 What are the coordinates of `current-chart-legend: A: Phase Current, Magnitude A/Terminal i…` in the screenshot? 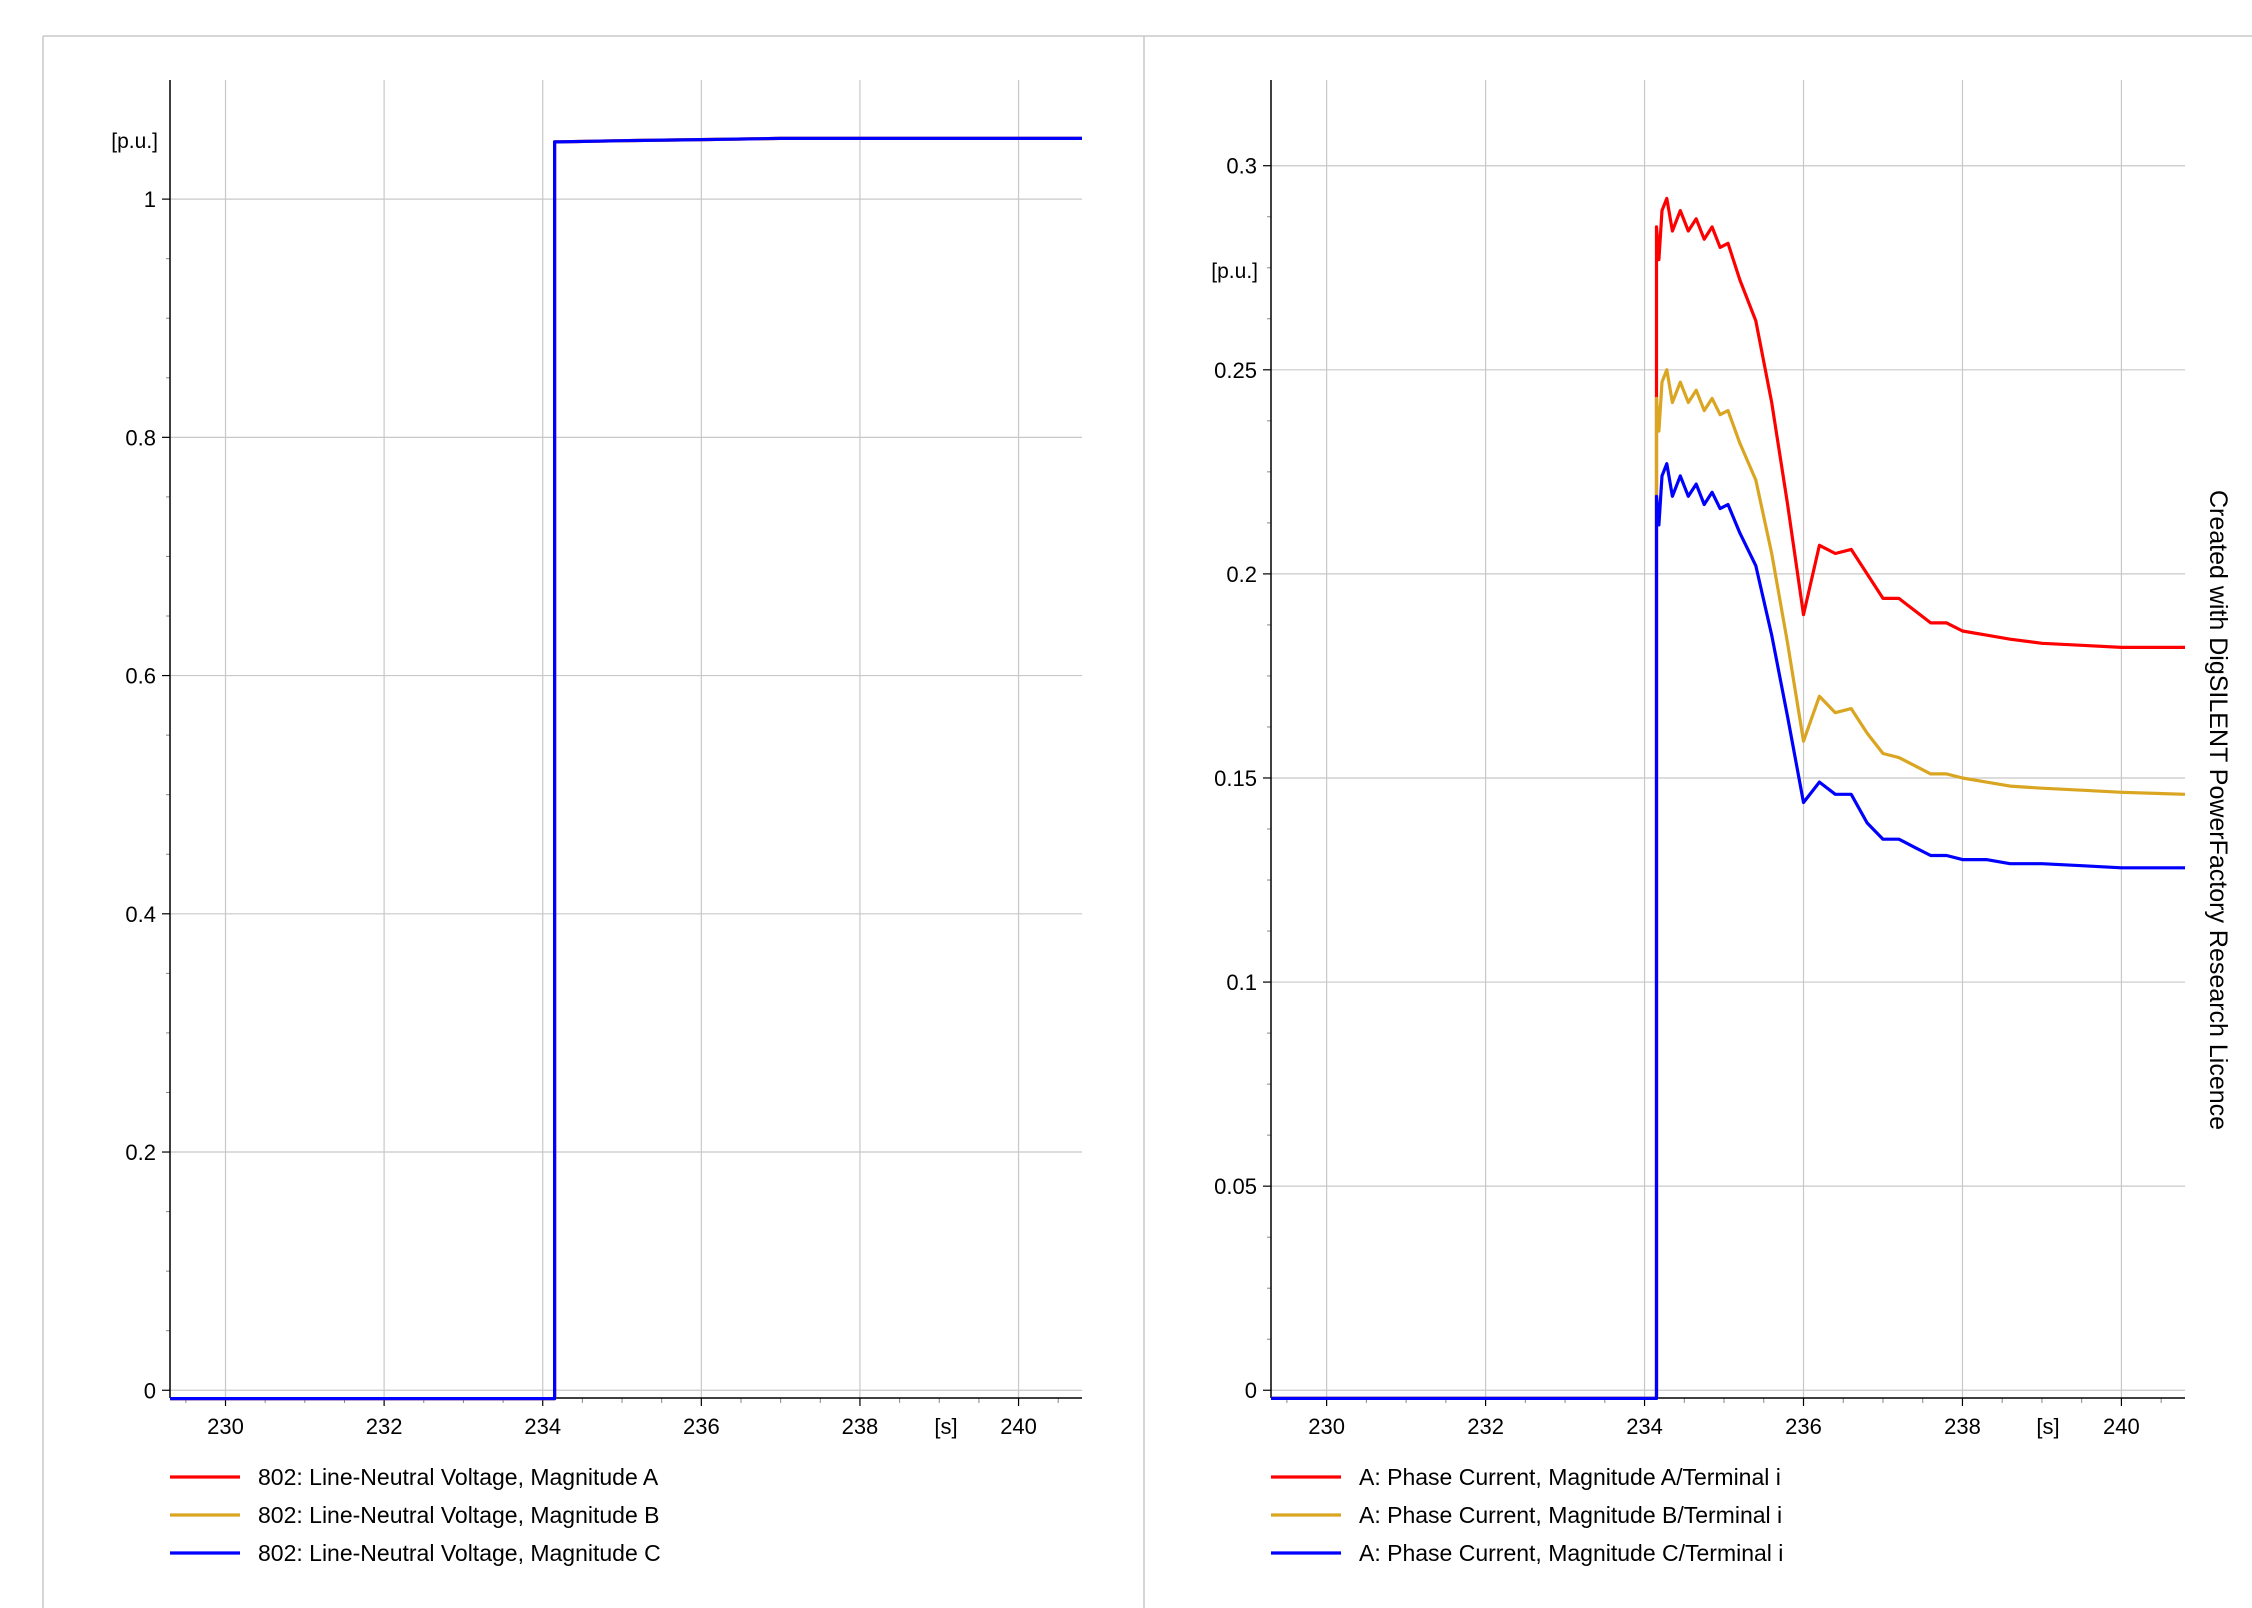 It's located at (1527, 1515).